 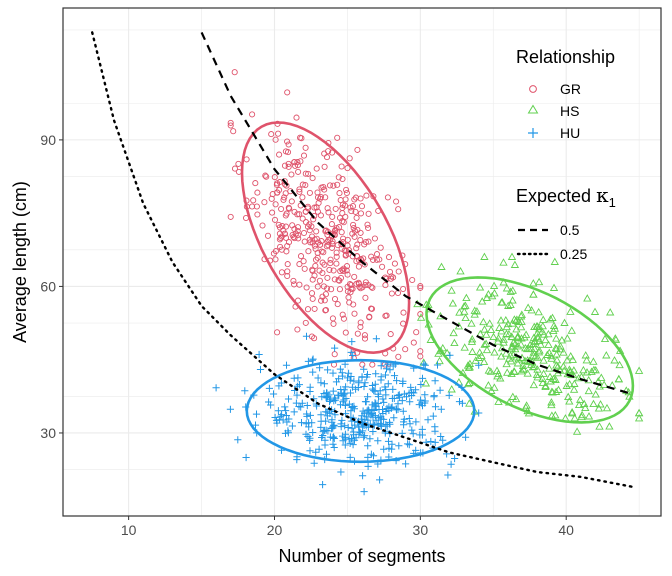 What do you see at coordinates (566, 222) in the screenshot?
I see `legend-expected-kappa: Expected κ1 0.5 0.25` at bounding box center [566, 222].